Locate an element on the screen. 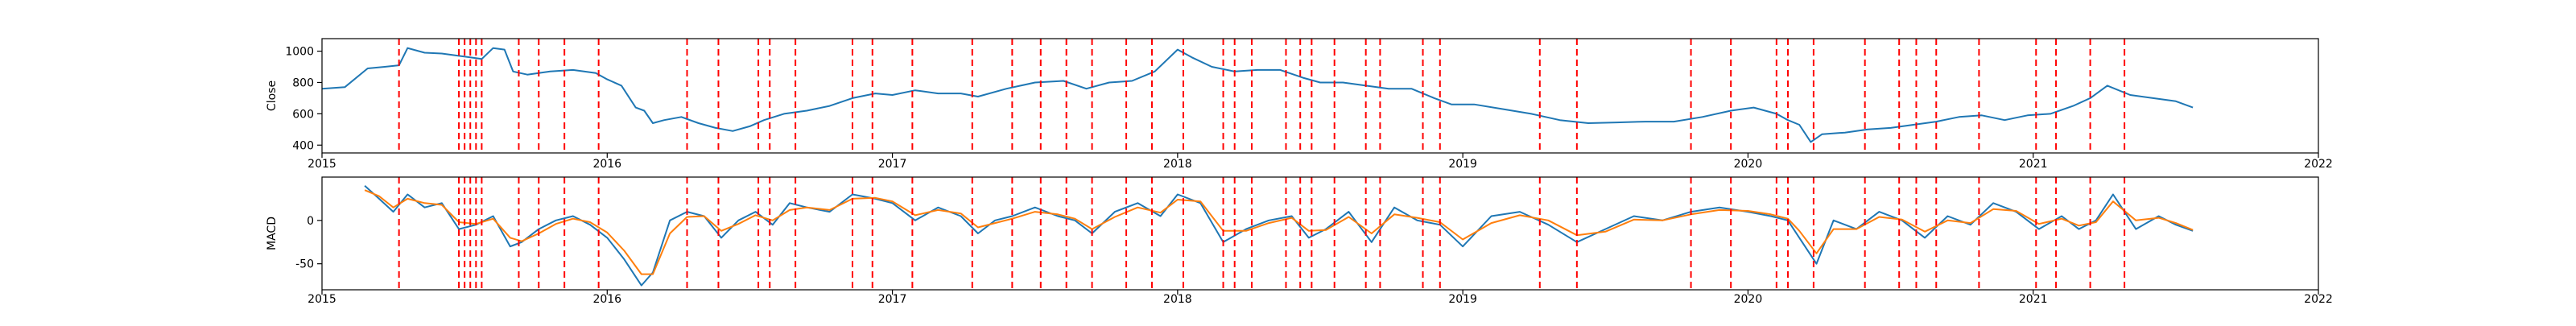 This screenshot has height=326, width=2576. y-tick-label: 600 is located at coordinates (303, 114).